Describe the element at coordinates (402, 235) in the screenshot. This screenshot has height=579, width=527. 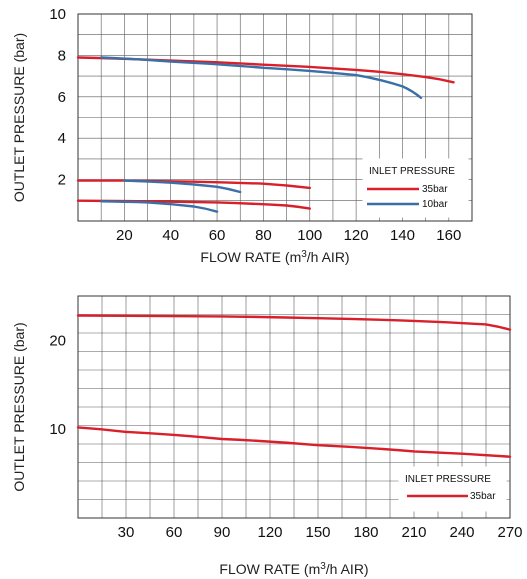
I see `x-tick-label: 140` at that location.